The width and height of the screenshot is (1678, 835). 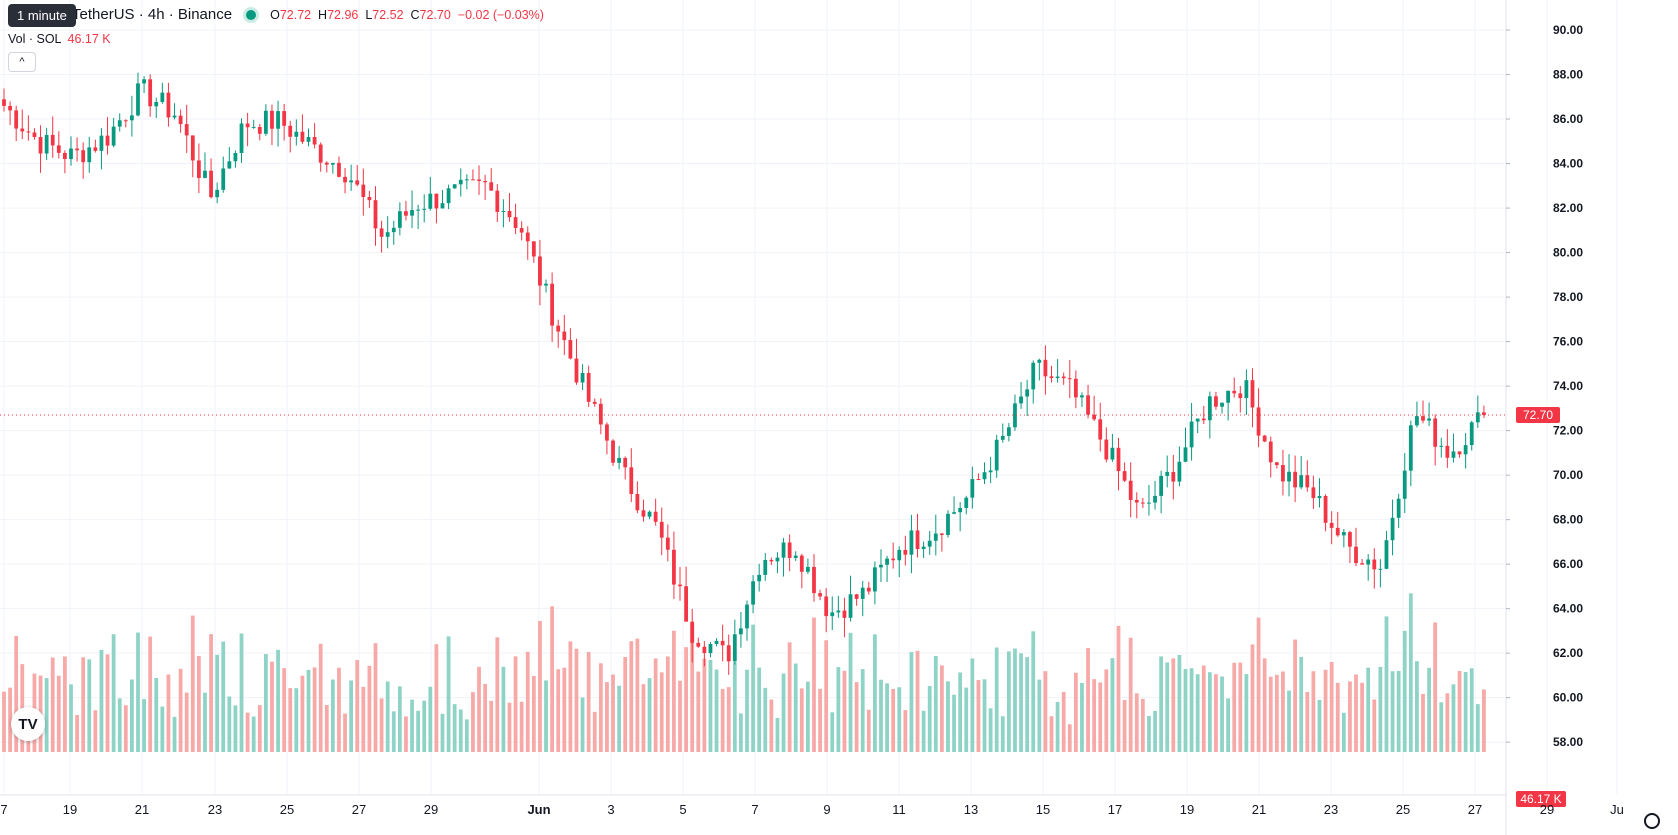 What do you see at coordinates (1568, 653) in the screenshot?
I see `price-tick-label: 62.00` at bounding box center [1568, 653].